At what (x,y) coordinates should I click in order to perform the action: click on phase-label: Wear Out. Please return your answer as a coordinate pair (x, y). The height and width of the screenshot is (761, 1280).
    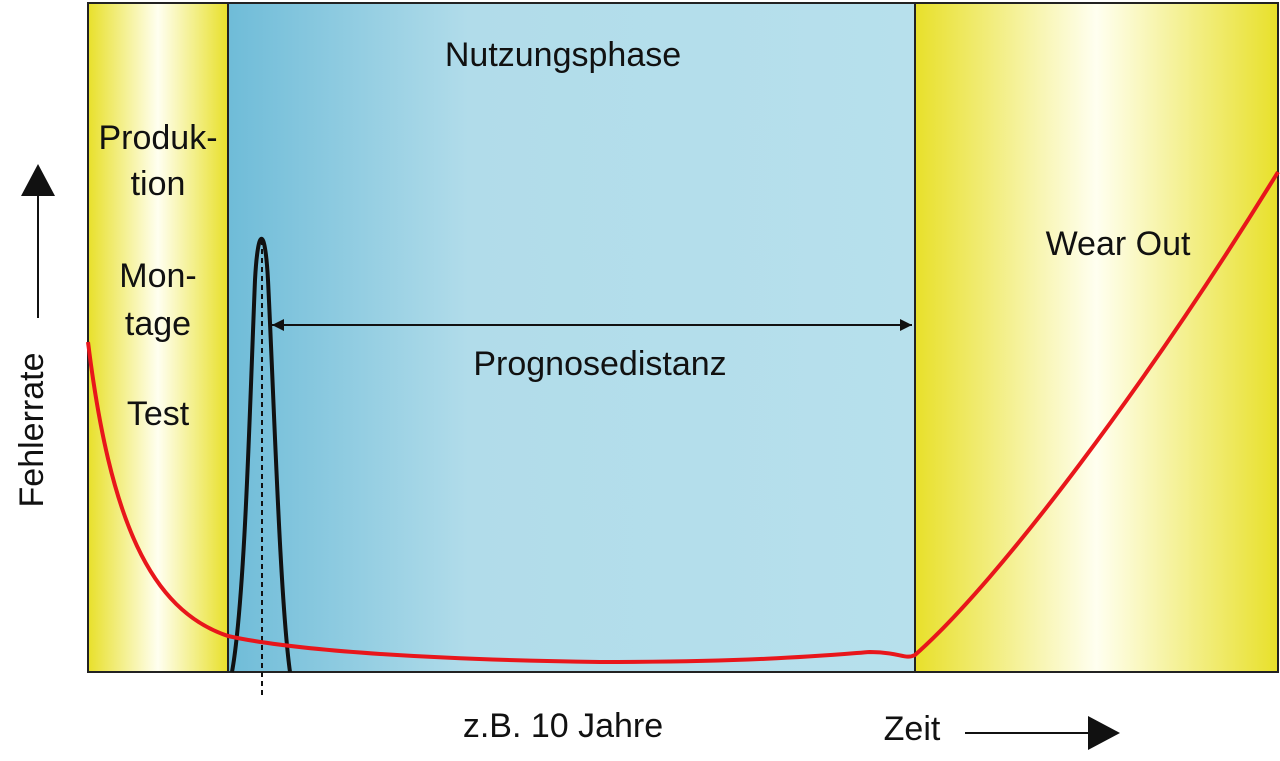
    Looking at the image, I should click on (1118, 244).